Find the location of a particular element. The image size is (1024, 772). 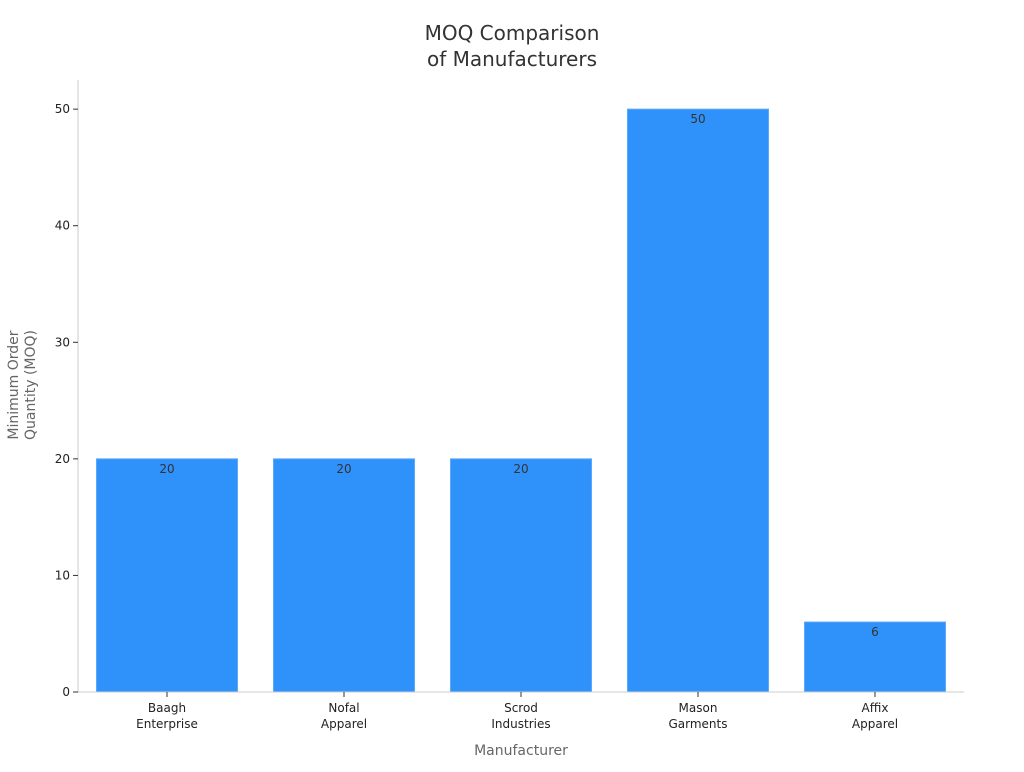

y-tick-label-2: 20 is located at coordinates (62, 459).